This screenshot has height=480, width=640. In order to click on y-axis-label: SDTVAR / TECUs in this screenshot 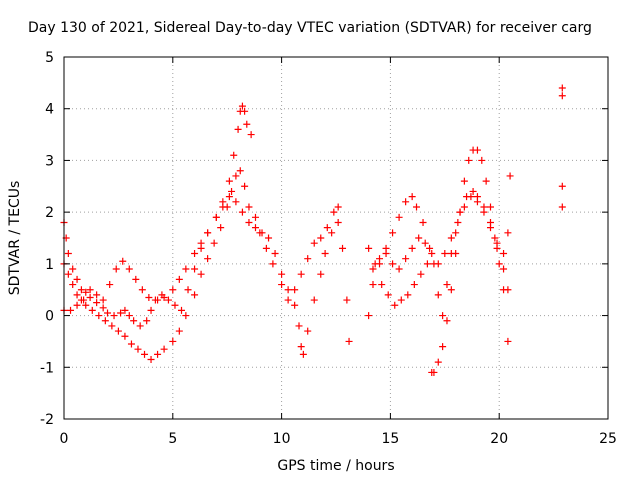, I will do `click(15, 238)`.